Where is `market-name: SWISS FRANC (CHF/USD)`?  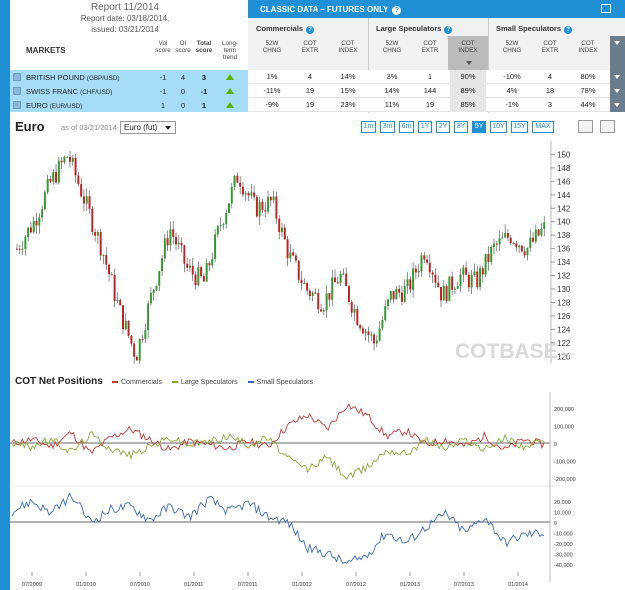 market-name: SWISS FRANC (CHF/USD) is located at coordinates (69, 91).